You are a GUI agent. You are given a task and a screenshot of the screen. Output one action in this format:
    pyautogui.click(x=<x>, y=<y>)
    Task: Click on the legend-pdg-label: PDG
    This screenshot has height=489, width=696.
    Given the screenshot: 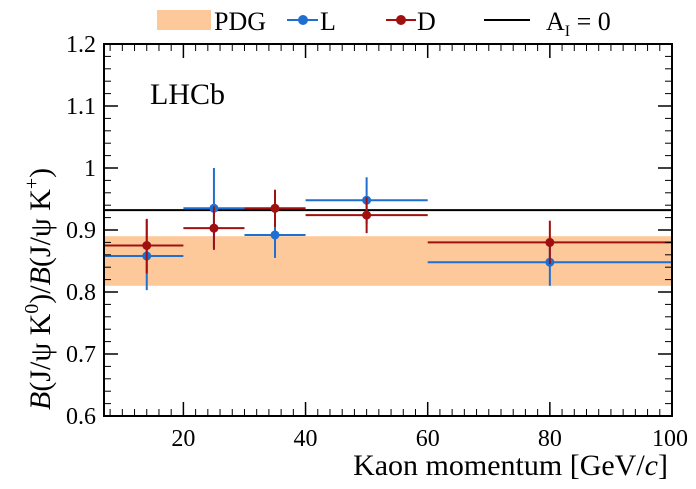 What is the action you would take?
    pyautogui.click(x=240, y=21)
    